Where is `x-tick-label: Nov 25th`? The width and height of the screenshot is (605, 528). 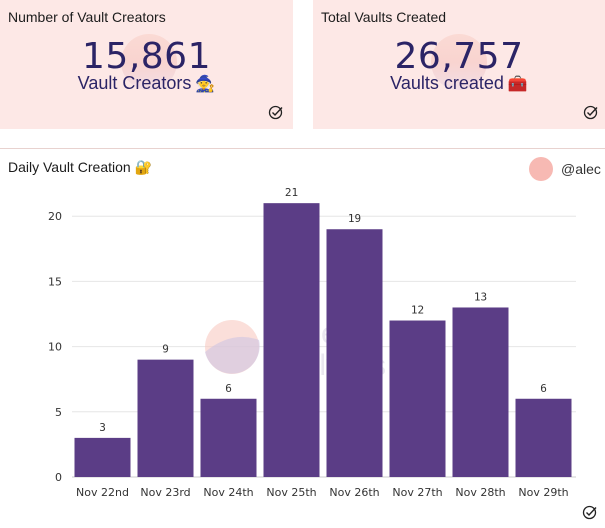
x-tick-label: Nov 25th is located at coordinates (291, 492).